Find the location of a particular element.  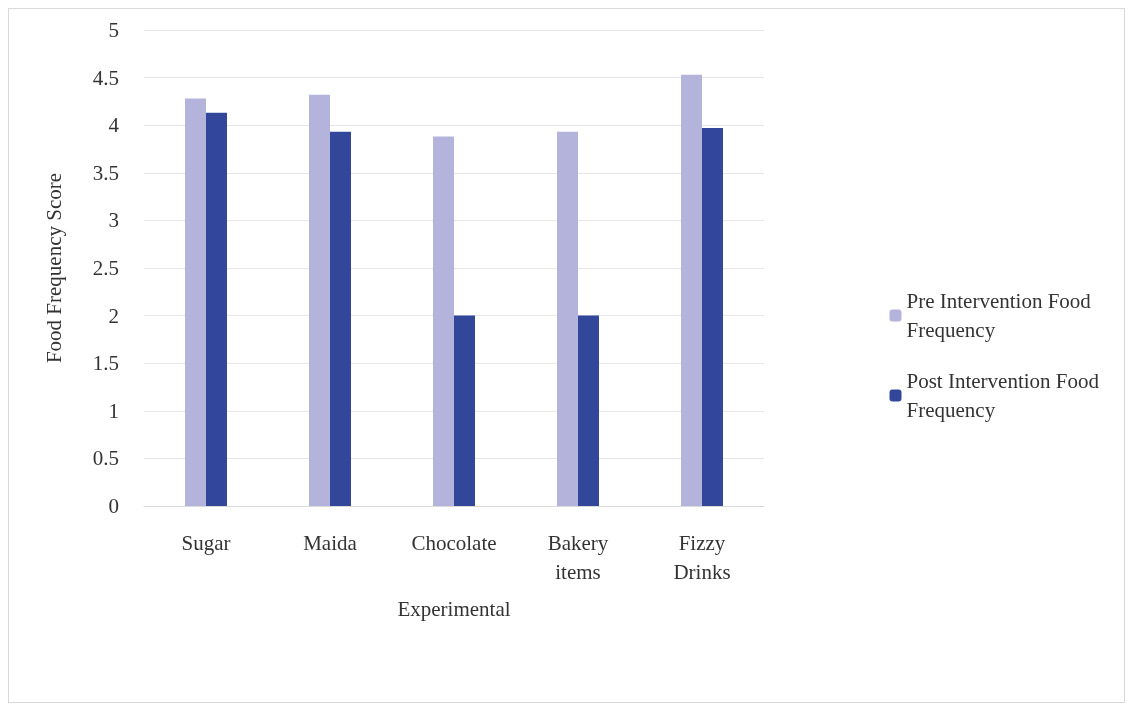

x-tick-label: Bakery items is located at coordinates (578, 557).